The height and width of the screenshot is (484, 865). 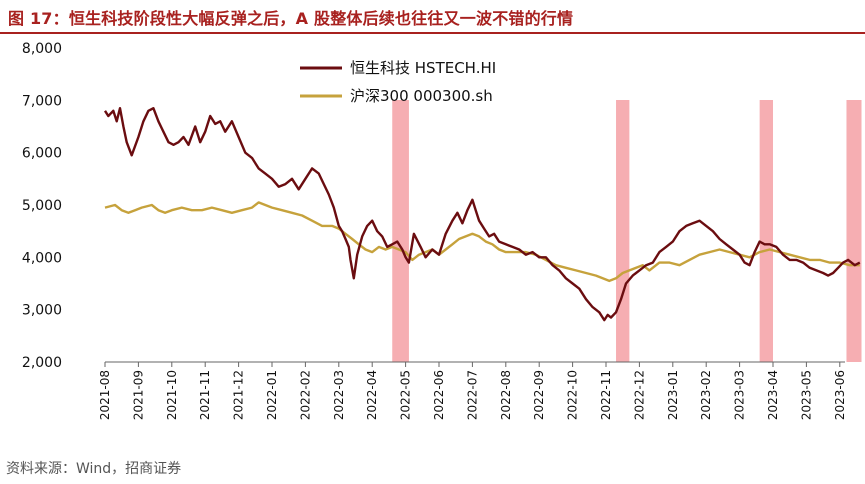 I want to click on y-tick-label: 6,000, so click(x=42, y=154).